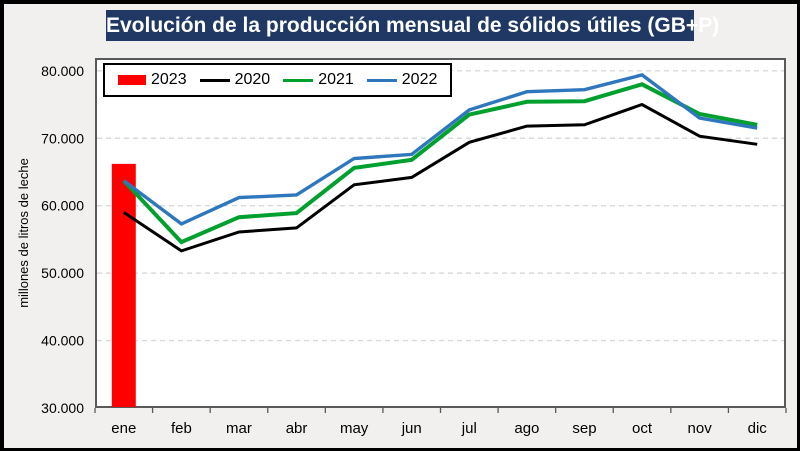 Image resolution: width=800 pixels, height=451 pixels. I want to click on legend-item-2023: 2023, so click(152, 80).